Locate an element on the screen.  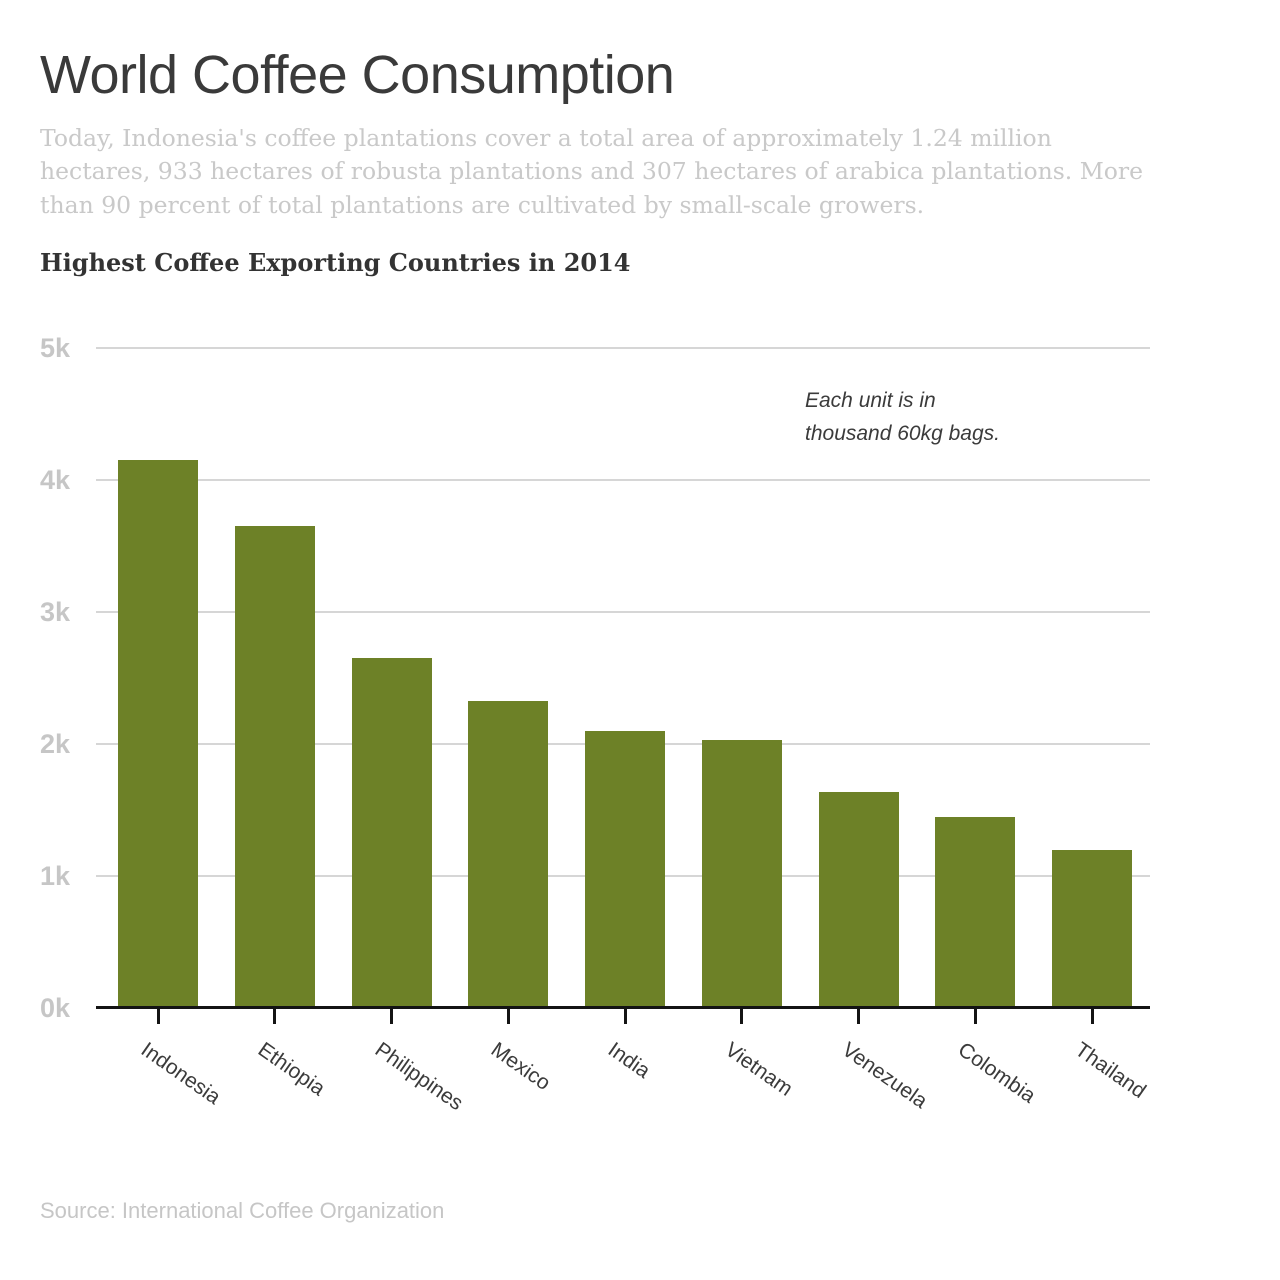
gridline-5k is located at coordinates (623, 348).